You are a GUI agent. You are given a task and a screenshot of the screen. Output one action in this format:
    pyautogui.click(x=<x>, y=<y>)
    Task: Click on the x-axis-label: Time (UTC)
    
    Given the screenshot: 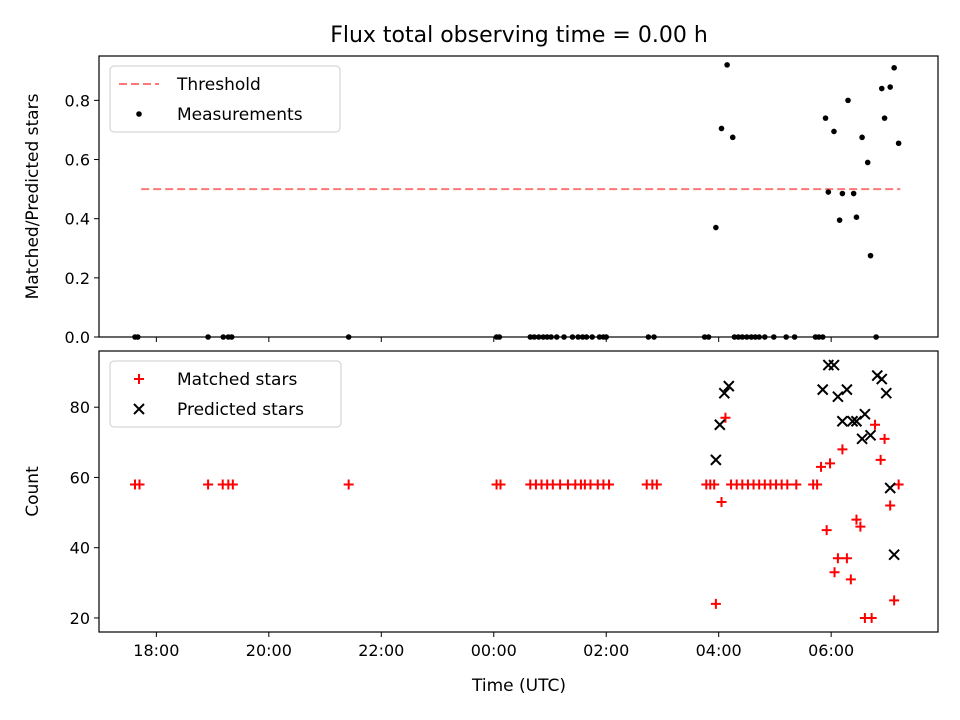 What is the action you would take?
    pyautogui.click(x=518, y=686)
    